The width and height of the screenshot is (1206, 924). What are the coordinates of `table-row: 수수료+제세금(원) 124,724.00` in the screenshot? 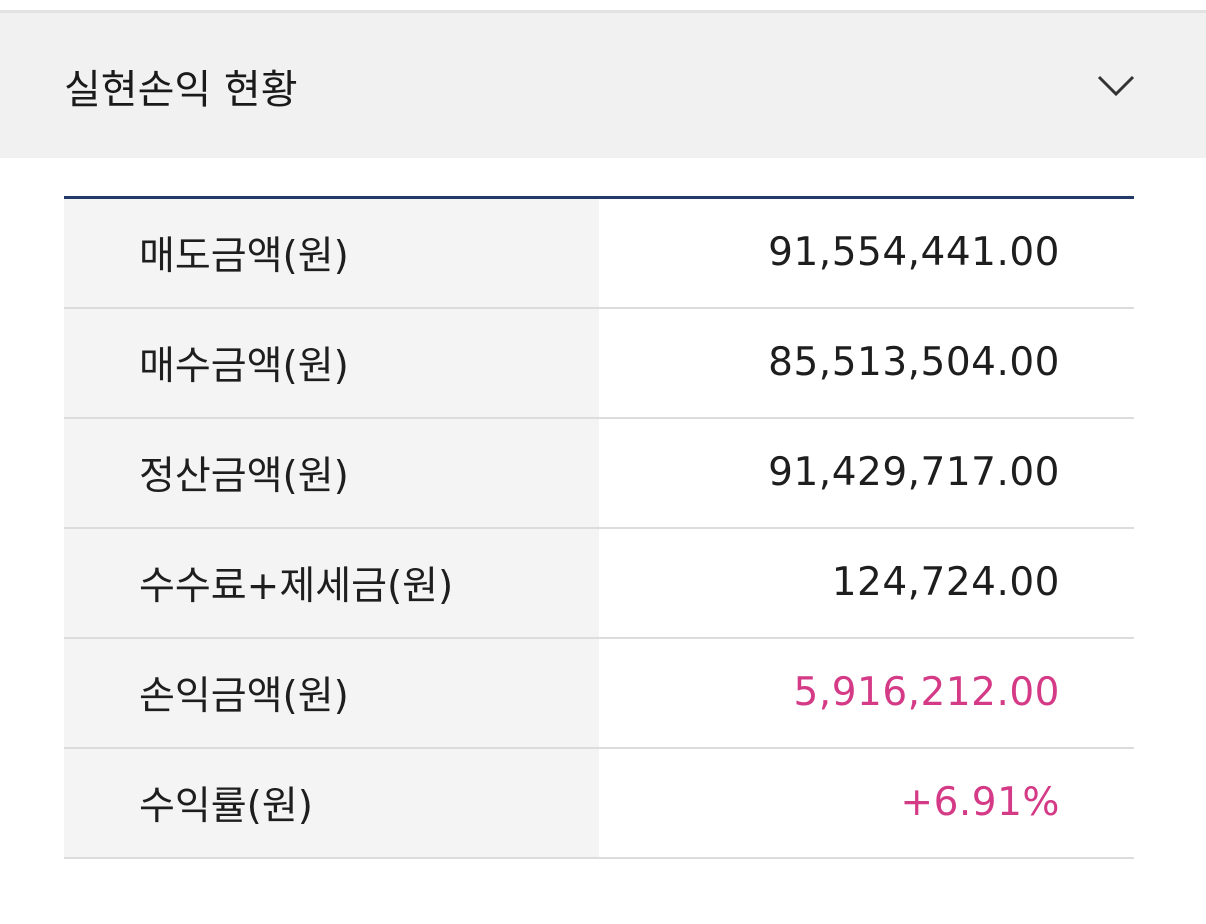 It's located at (599, 582).